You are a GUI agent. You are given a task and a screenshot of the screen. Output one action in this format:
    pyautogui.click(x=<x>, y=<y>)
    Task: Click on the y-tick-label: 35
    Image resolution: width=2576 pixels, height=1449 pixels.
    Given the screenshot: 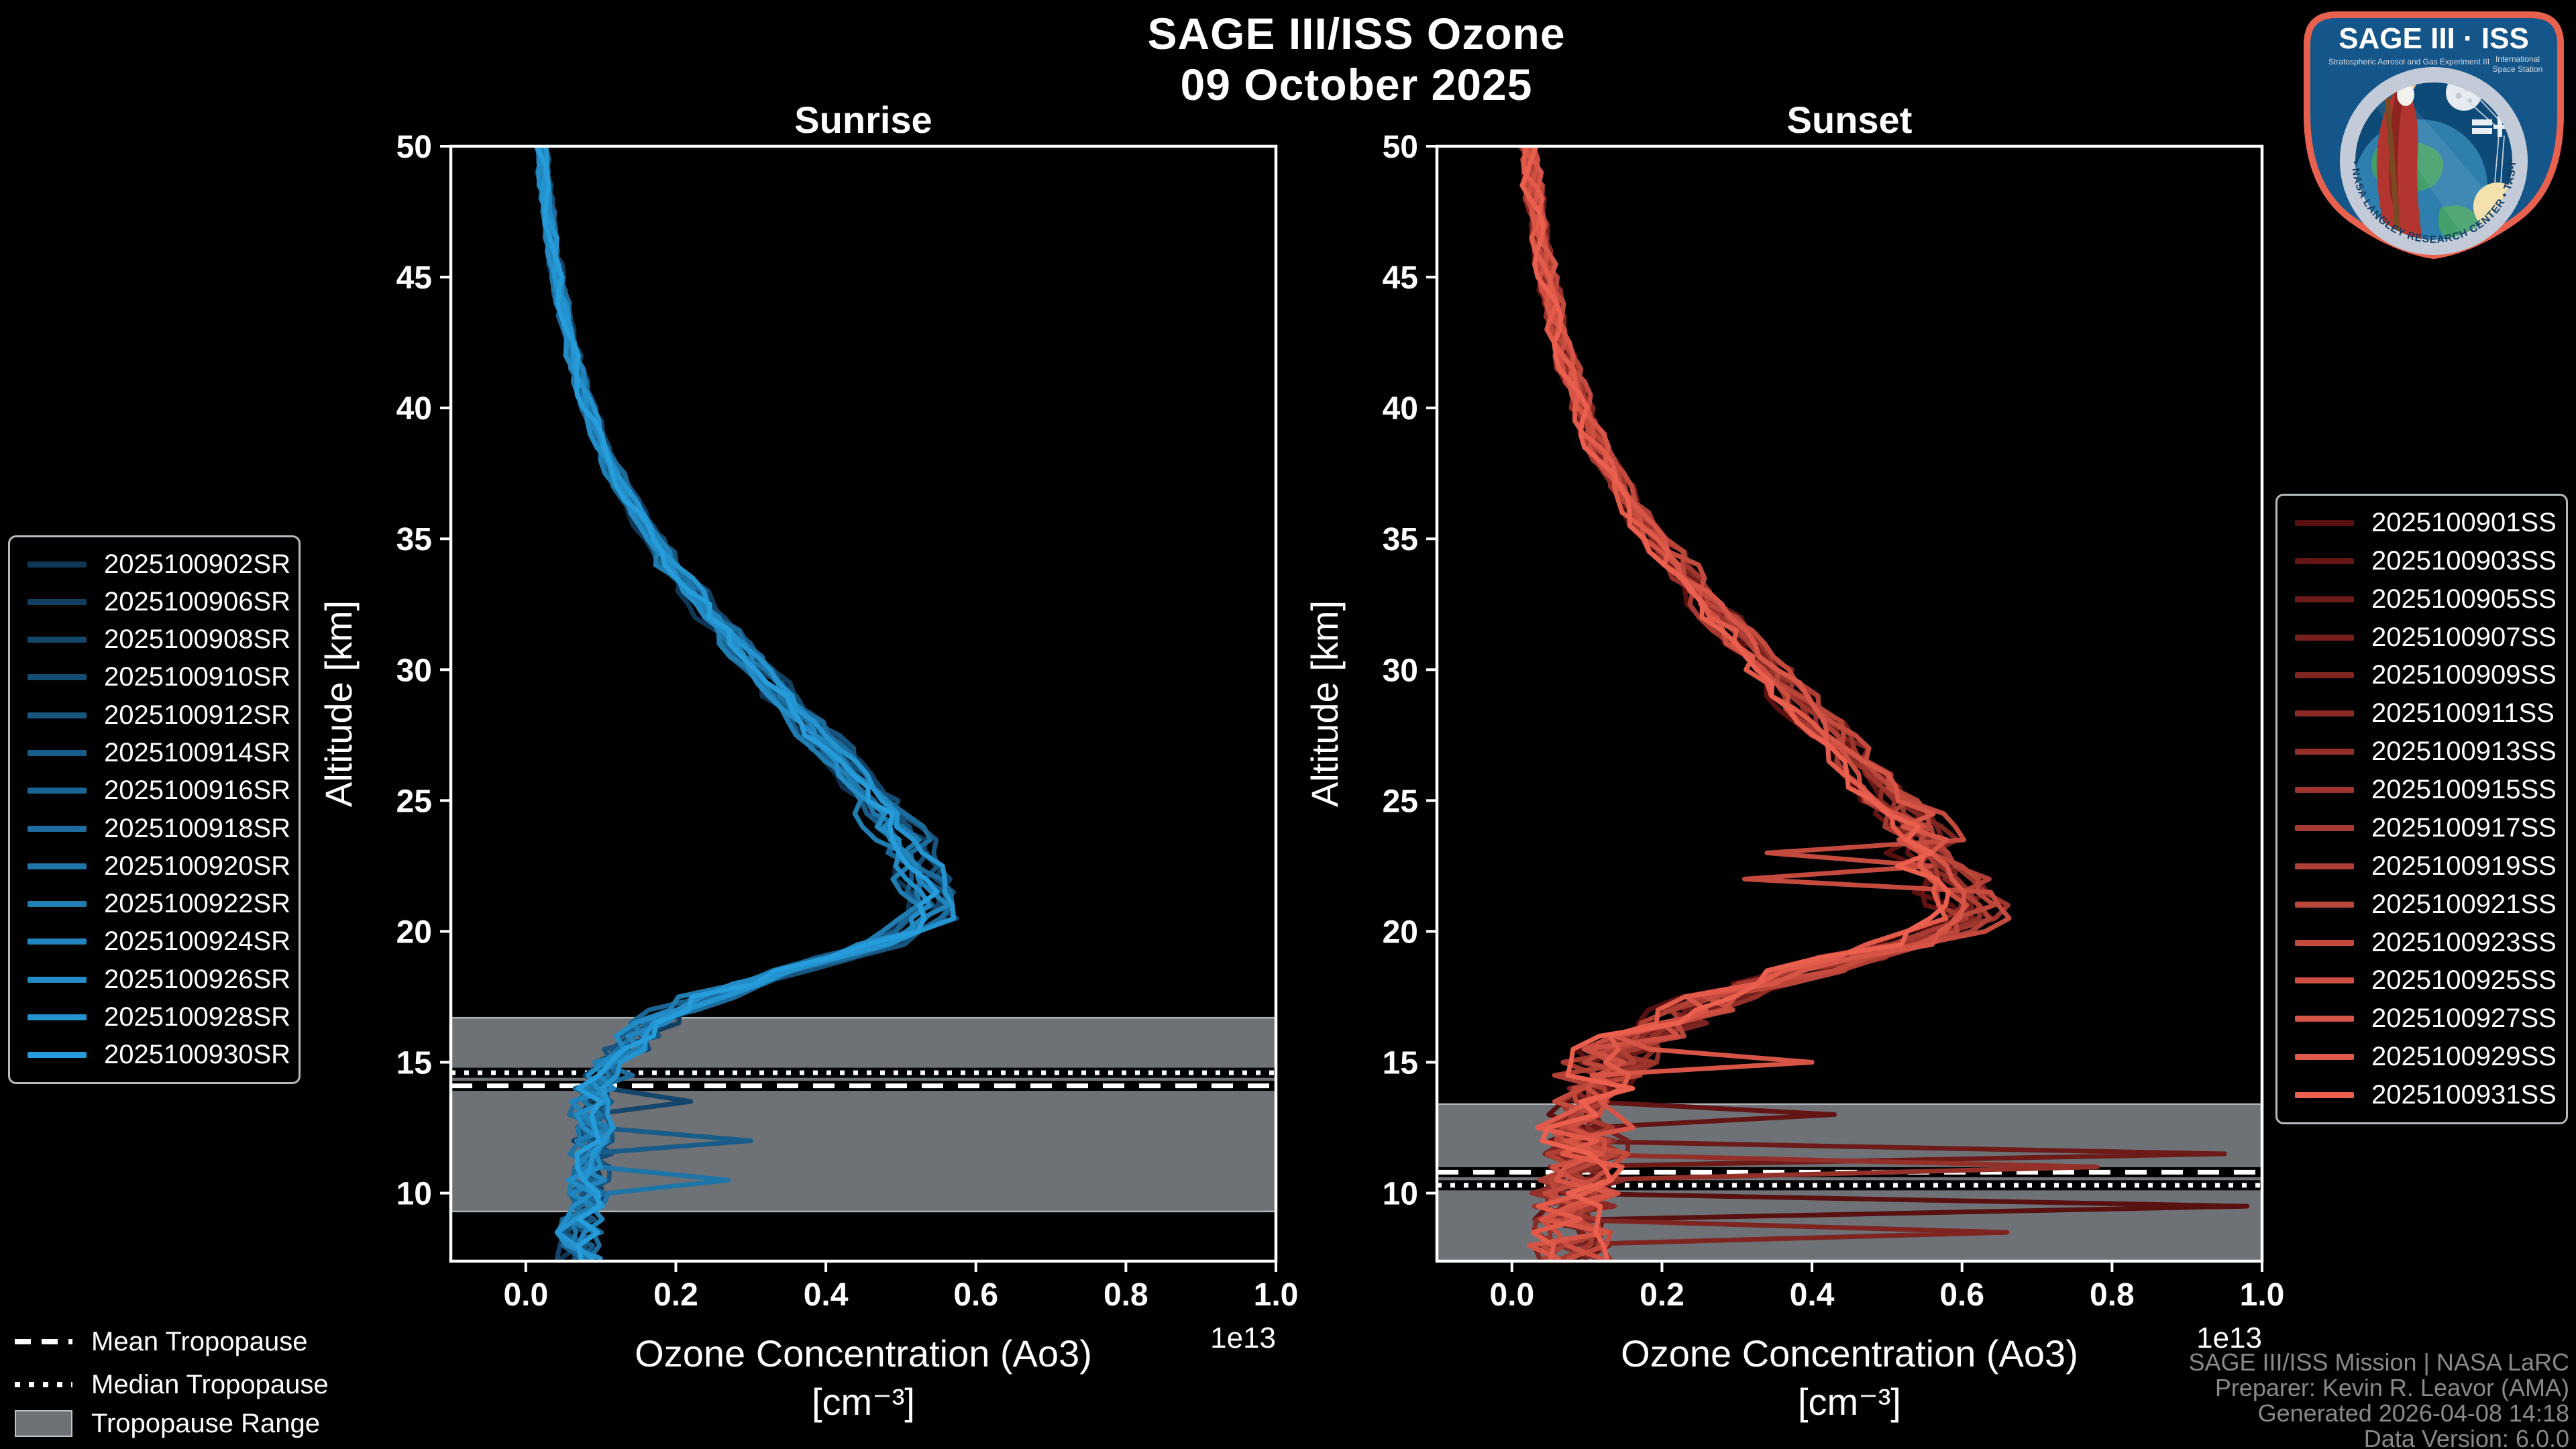 What is the action you would take?
    pyautogui.click(x=414, y=539)
    